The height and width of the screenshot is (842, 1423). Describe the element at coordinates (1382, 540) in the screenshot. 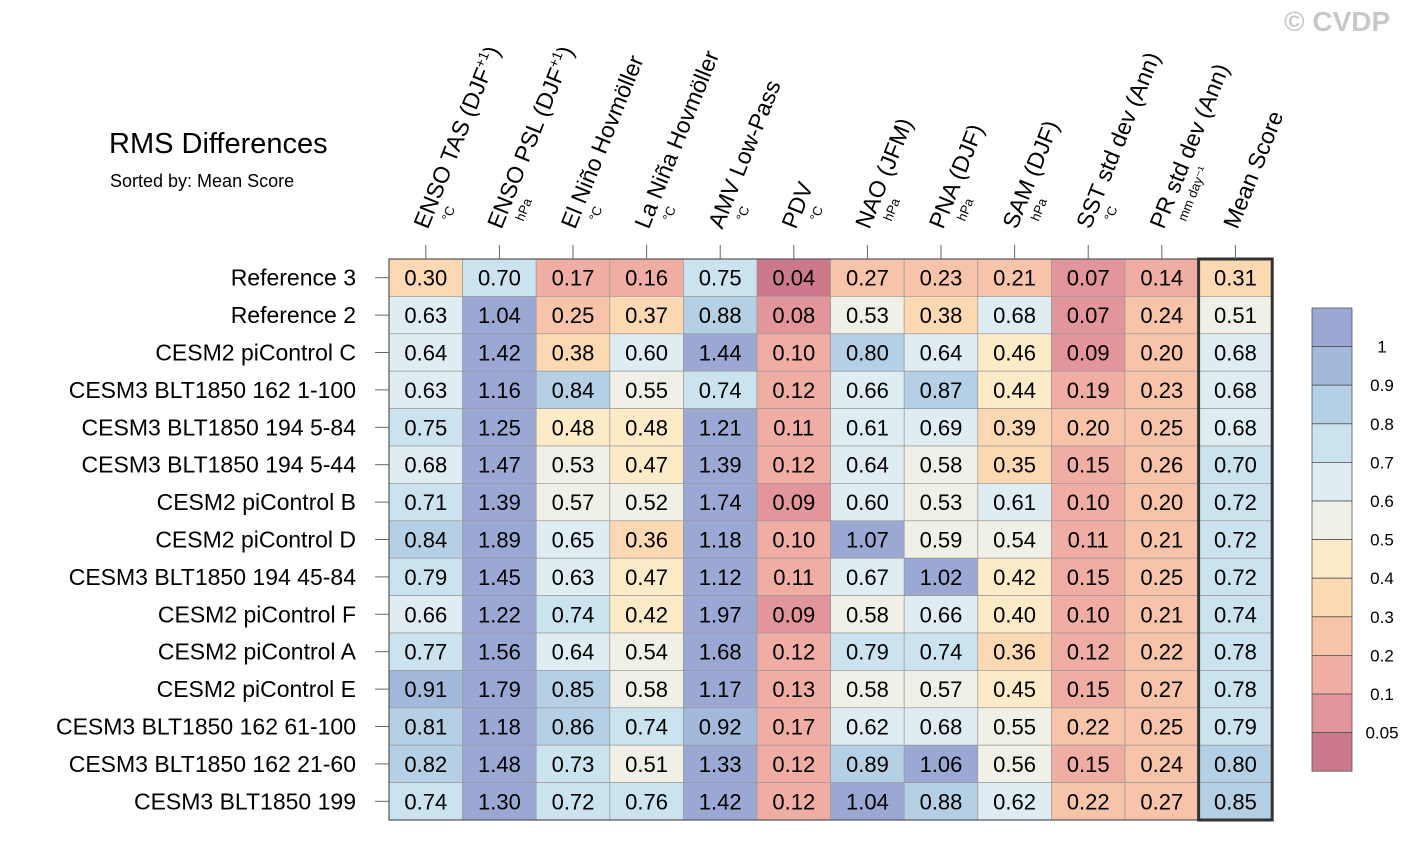

I see `colorbar-label: 0.5` at that location.